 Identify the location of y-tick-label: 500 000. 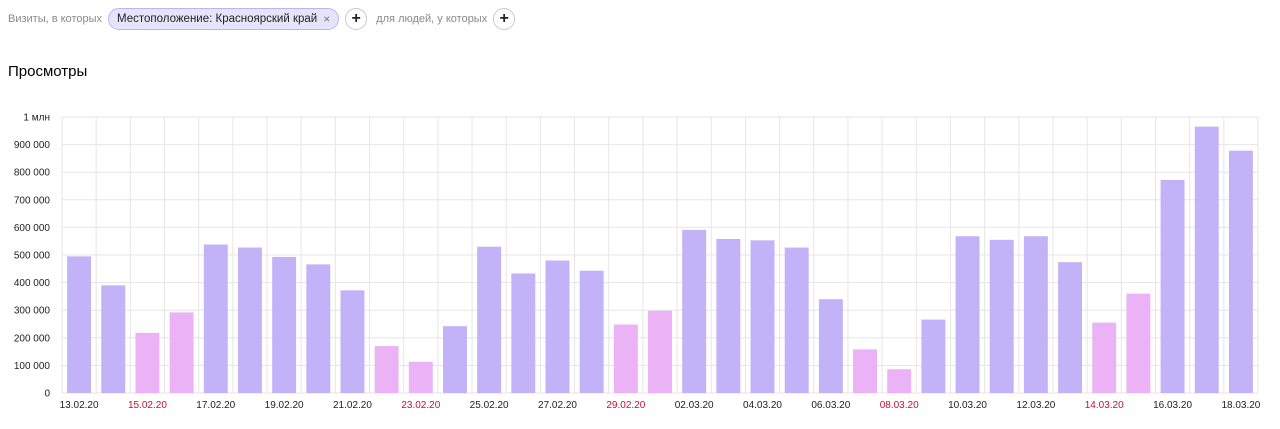
(32, 256).